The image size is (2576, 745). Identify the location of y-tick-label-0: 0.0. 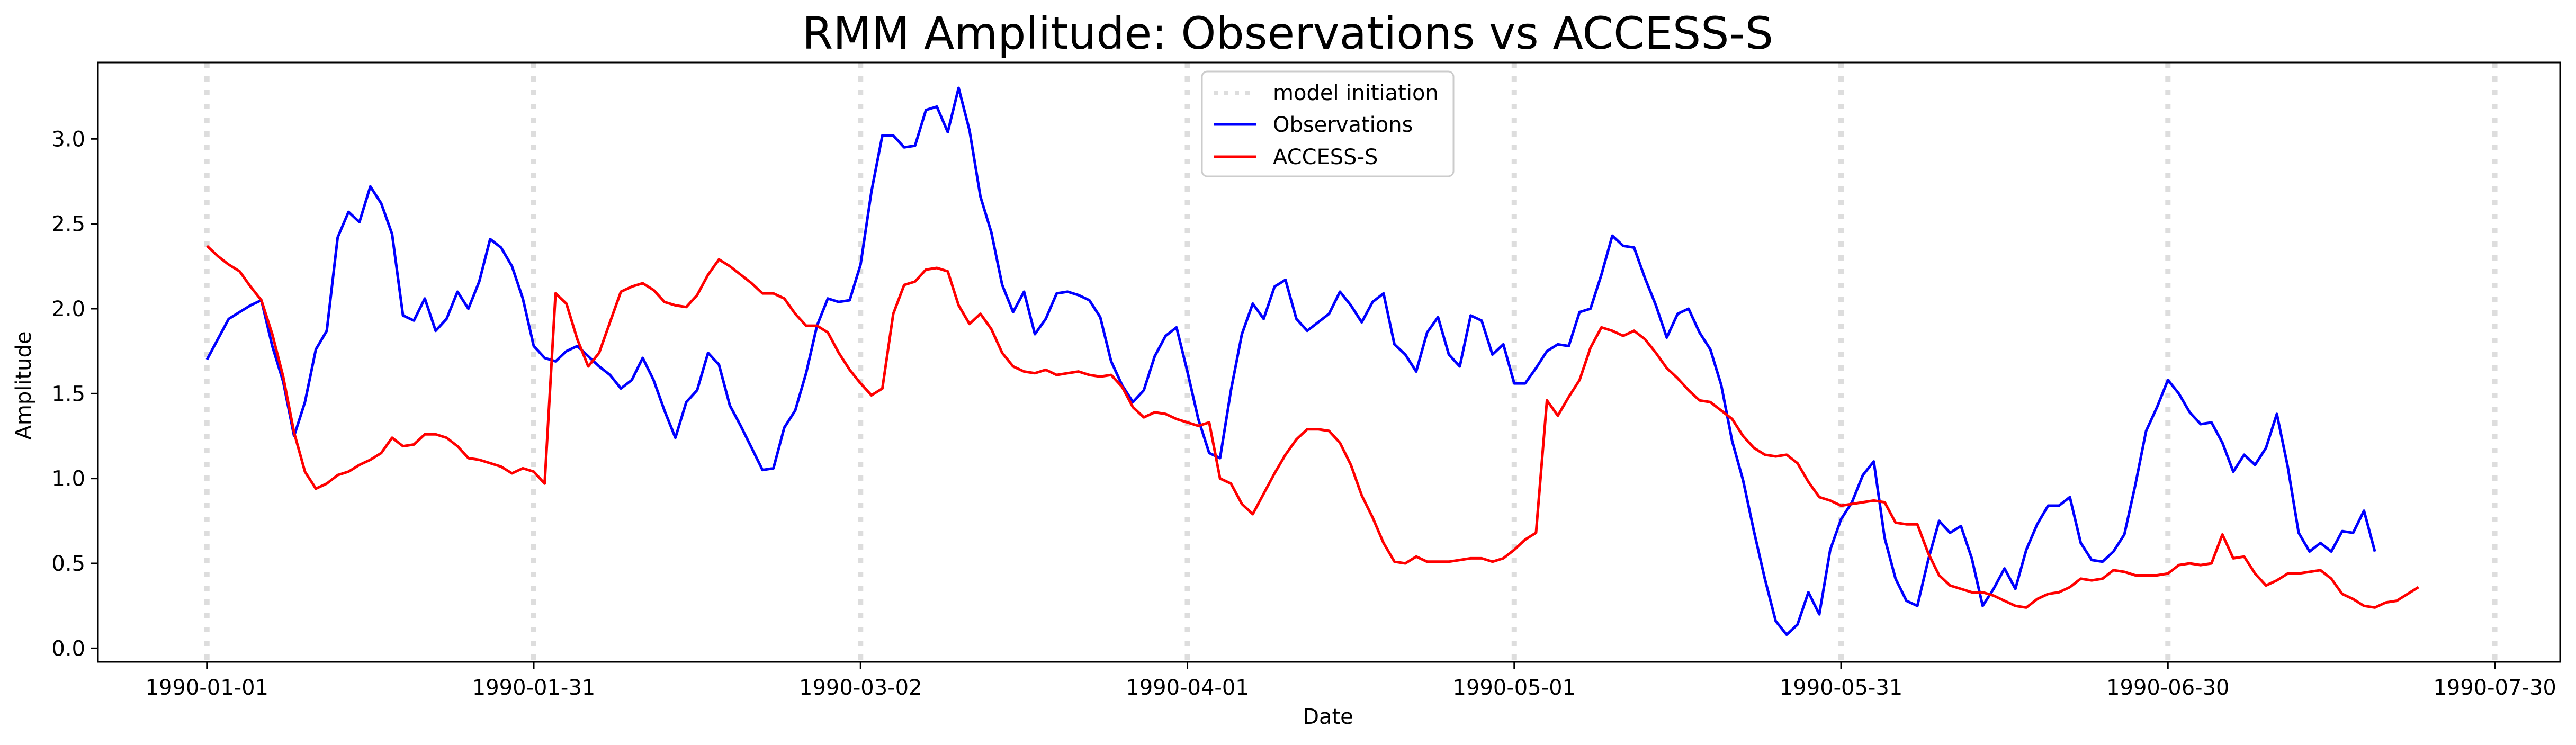
(68, 648).